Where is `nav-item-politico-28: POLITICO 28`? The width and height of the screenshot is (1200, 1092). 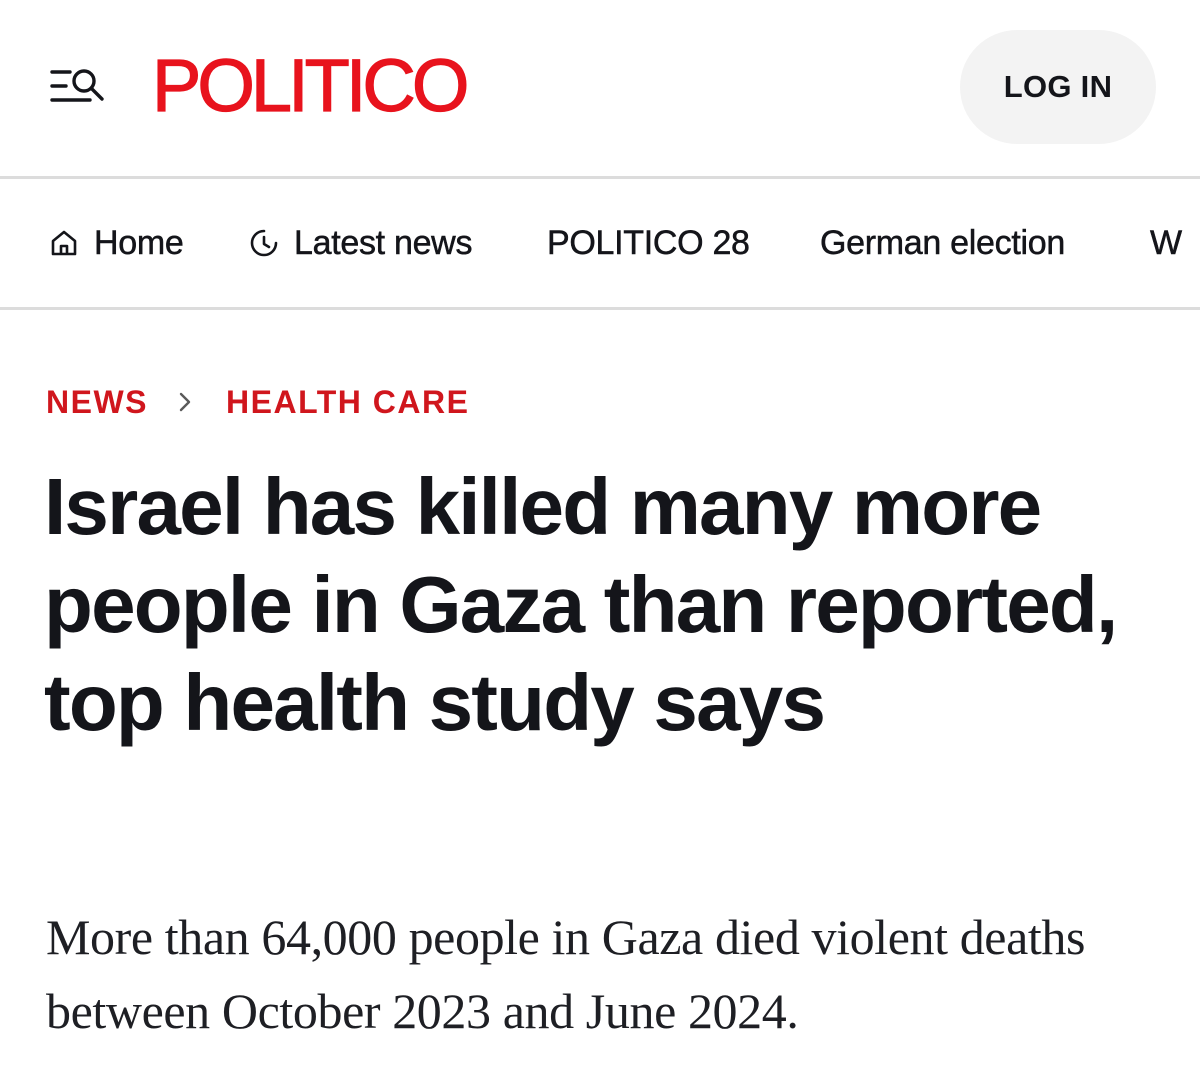 nav-item-politico-28: POLITICO 28 is located at coordinates (648, 243).